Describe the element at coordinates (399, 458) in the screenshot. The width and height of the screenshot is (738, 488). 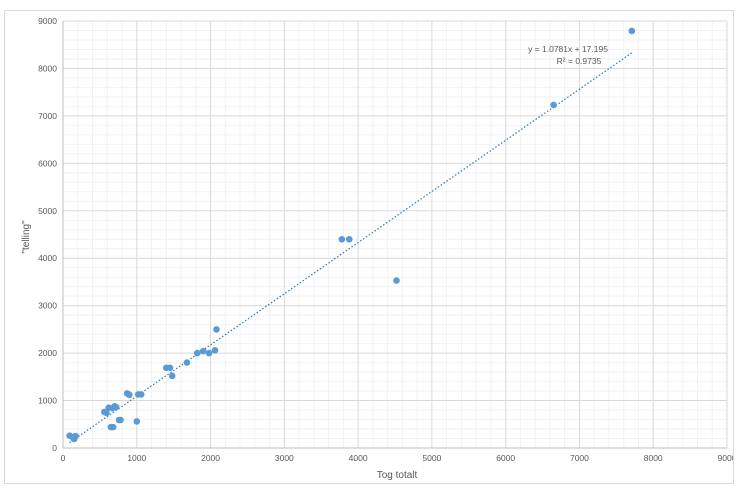
I see `x-tick-labels: 0 1000 2000 3000 4000 5000 6000 7000 8000 9000` at that location.